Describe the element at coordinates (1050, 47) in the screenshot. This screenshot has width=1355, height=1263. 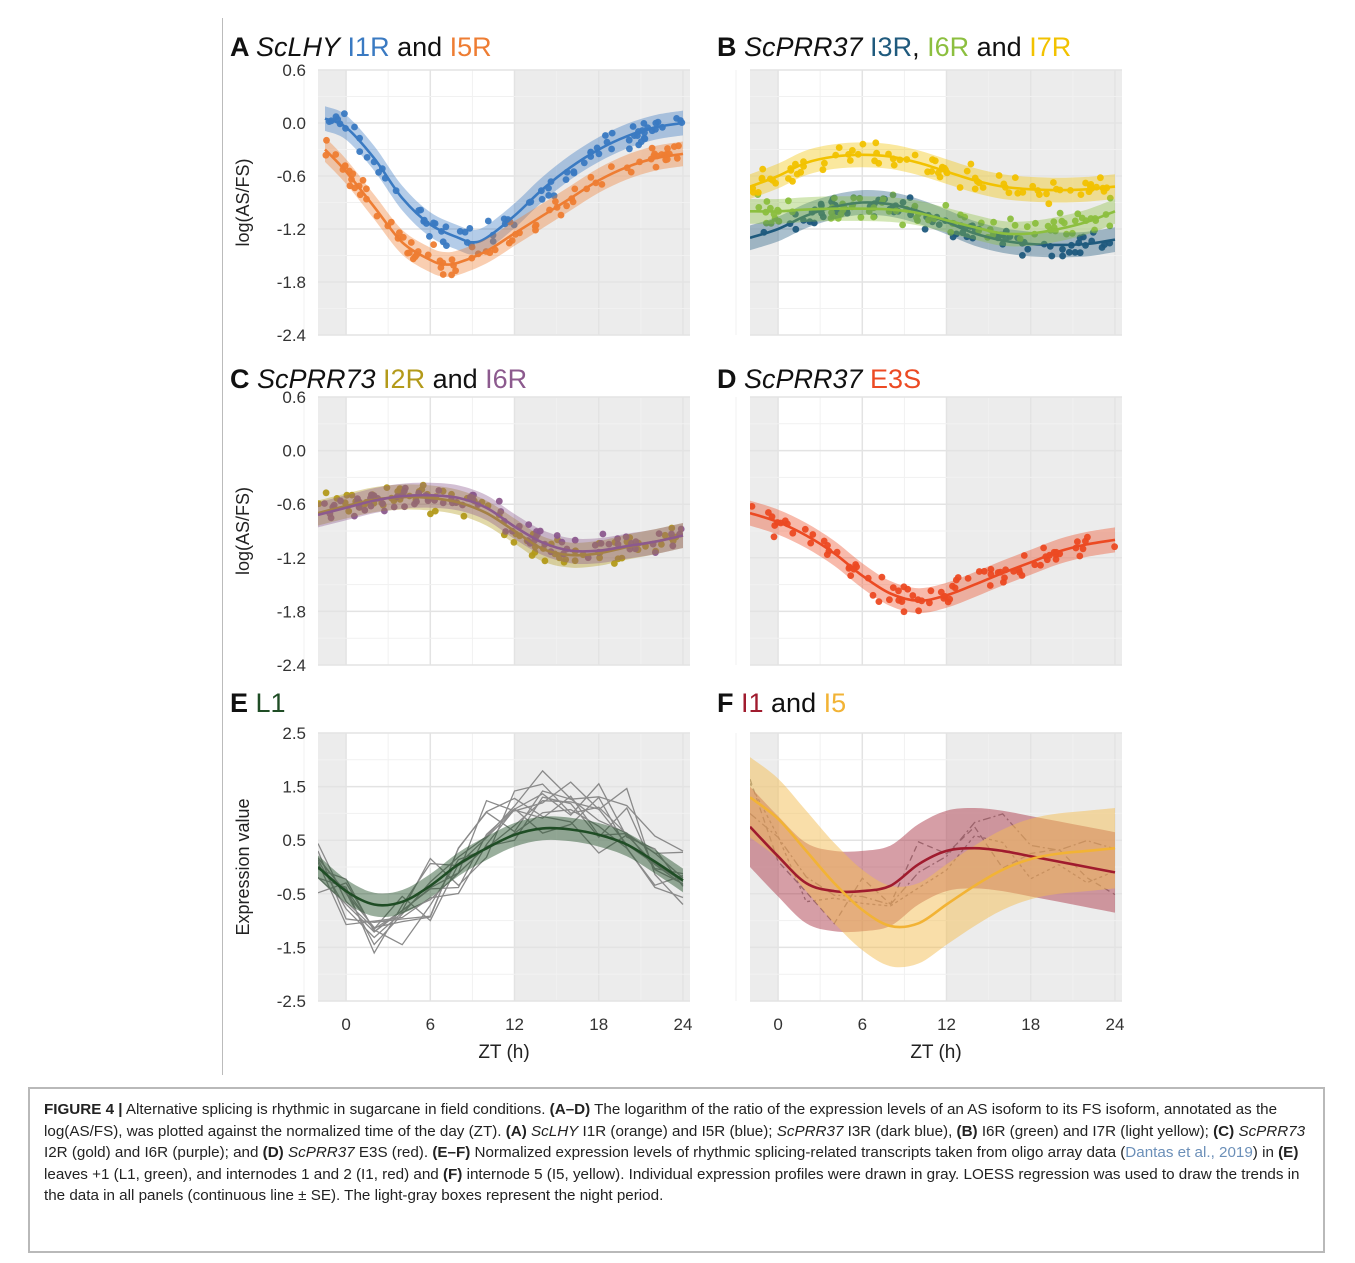
I see `panel-title-part: I7R` at that location.